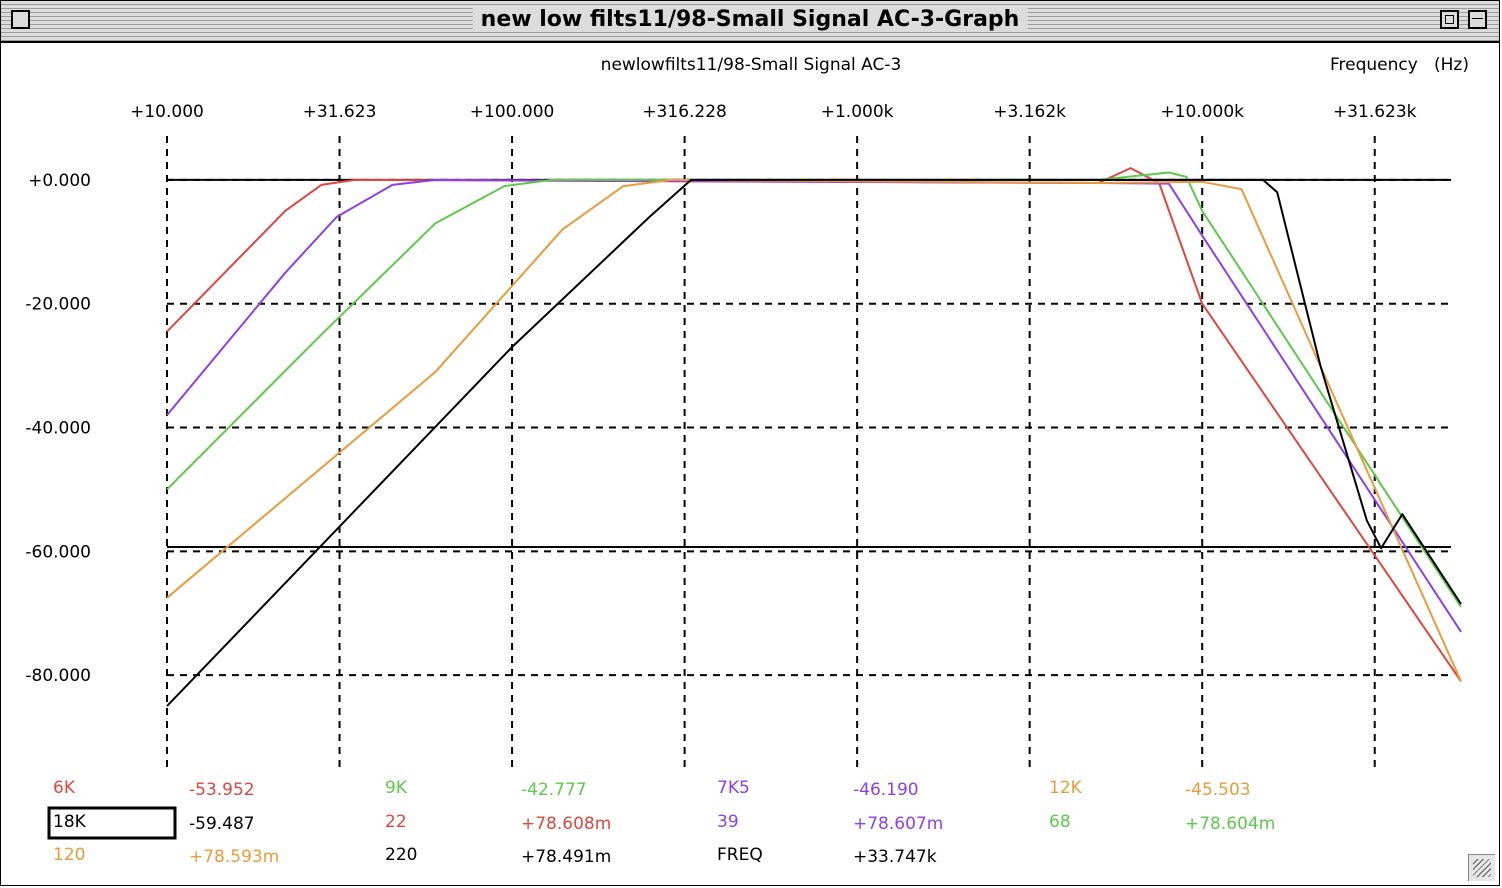  I want to click on readout-label: 68, so click(1060, 822).